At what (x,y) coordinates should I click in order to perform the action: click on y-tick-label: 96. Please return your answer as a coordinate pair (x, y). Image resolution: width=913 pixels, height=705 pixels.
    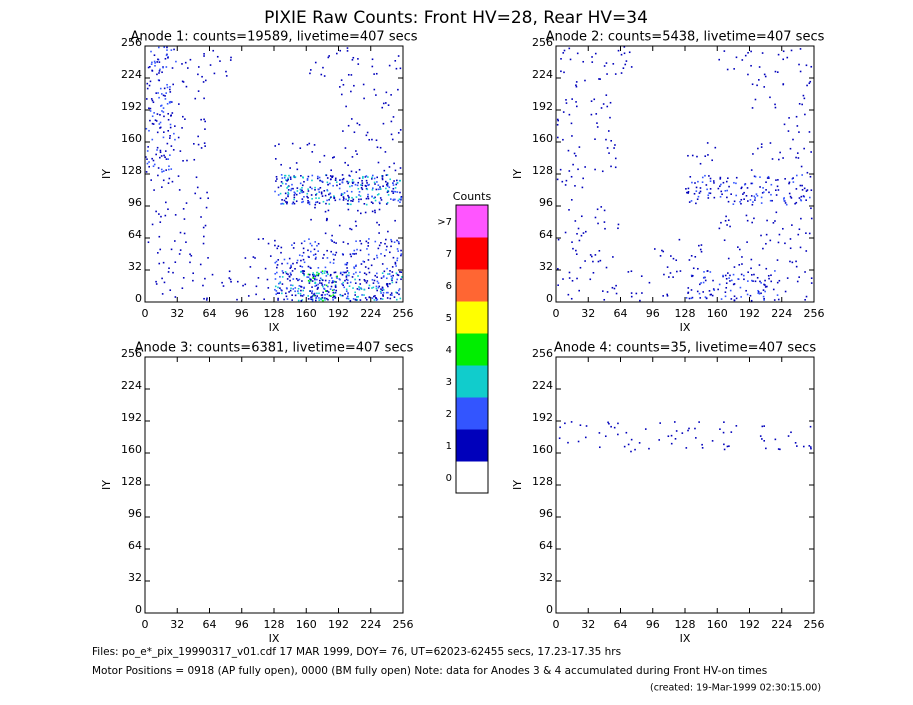
    Looking at the image, I should click on (546, 202).